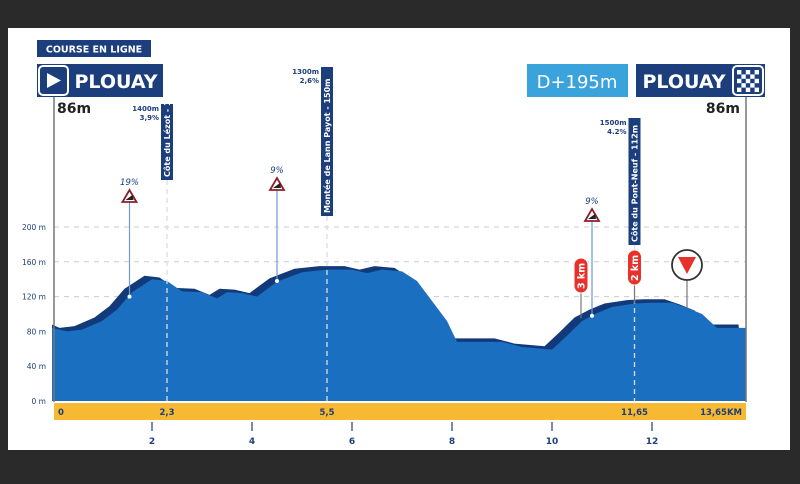  What do you see at coordinates (326, 413) in the screenshot?
I see `km-bar-label: 5,5` at bounding box center [326, 413].